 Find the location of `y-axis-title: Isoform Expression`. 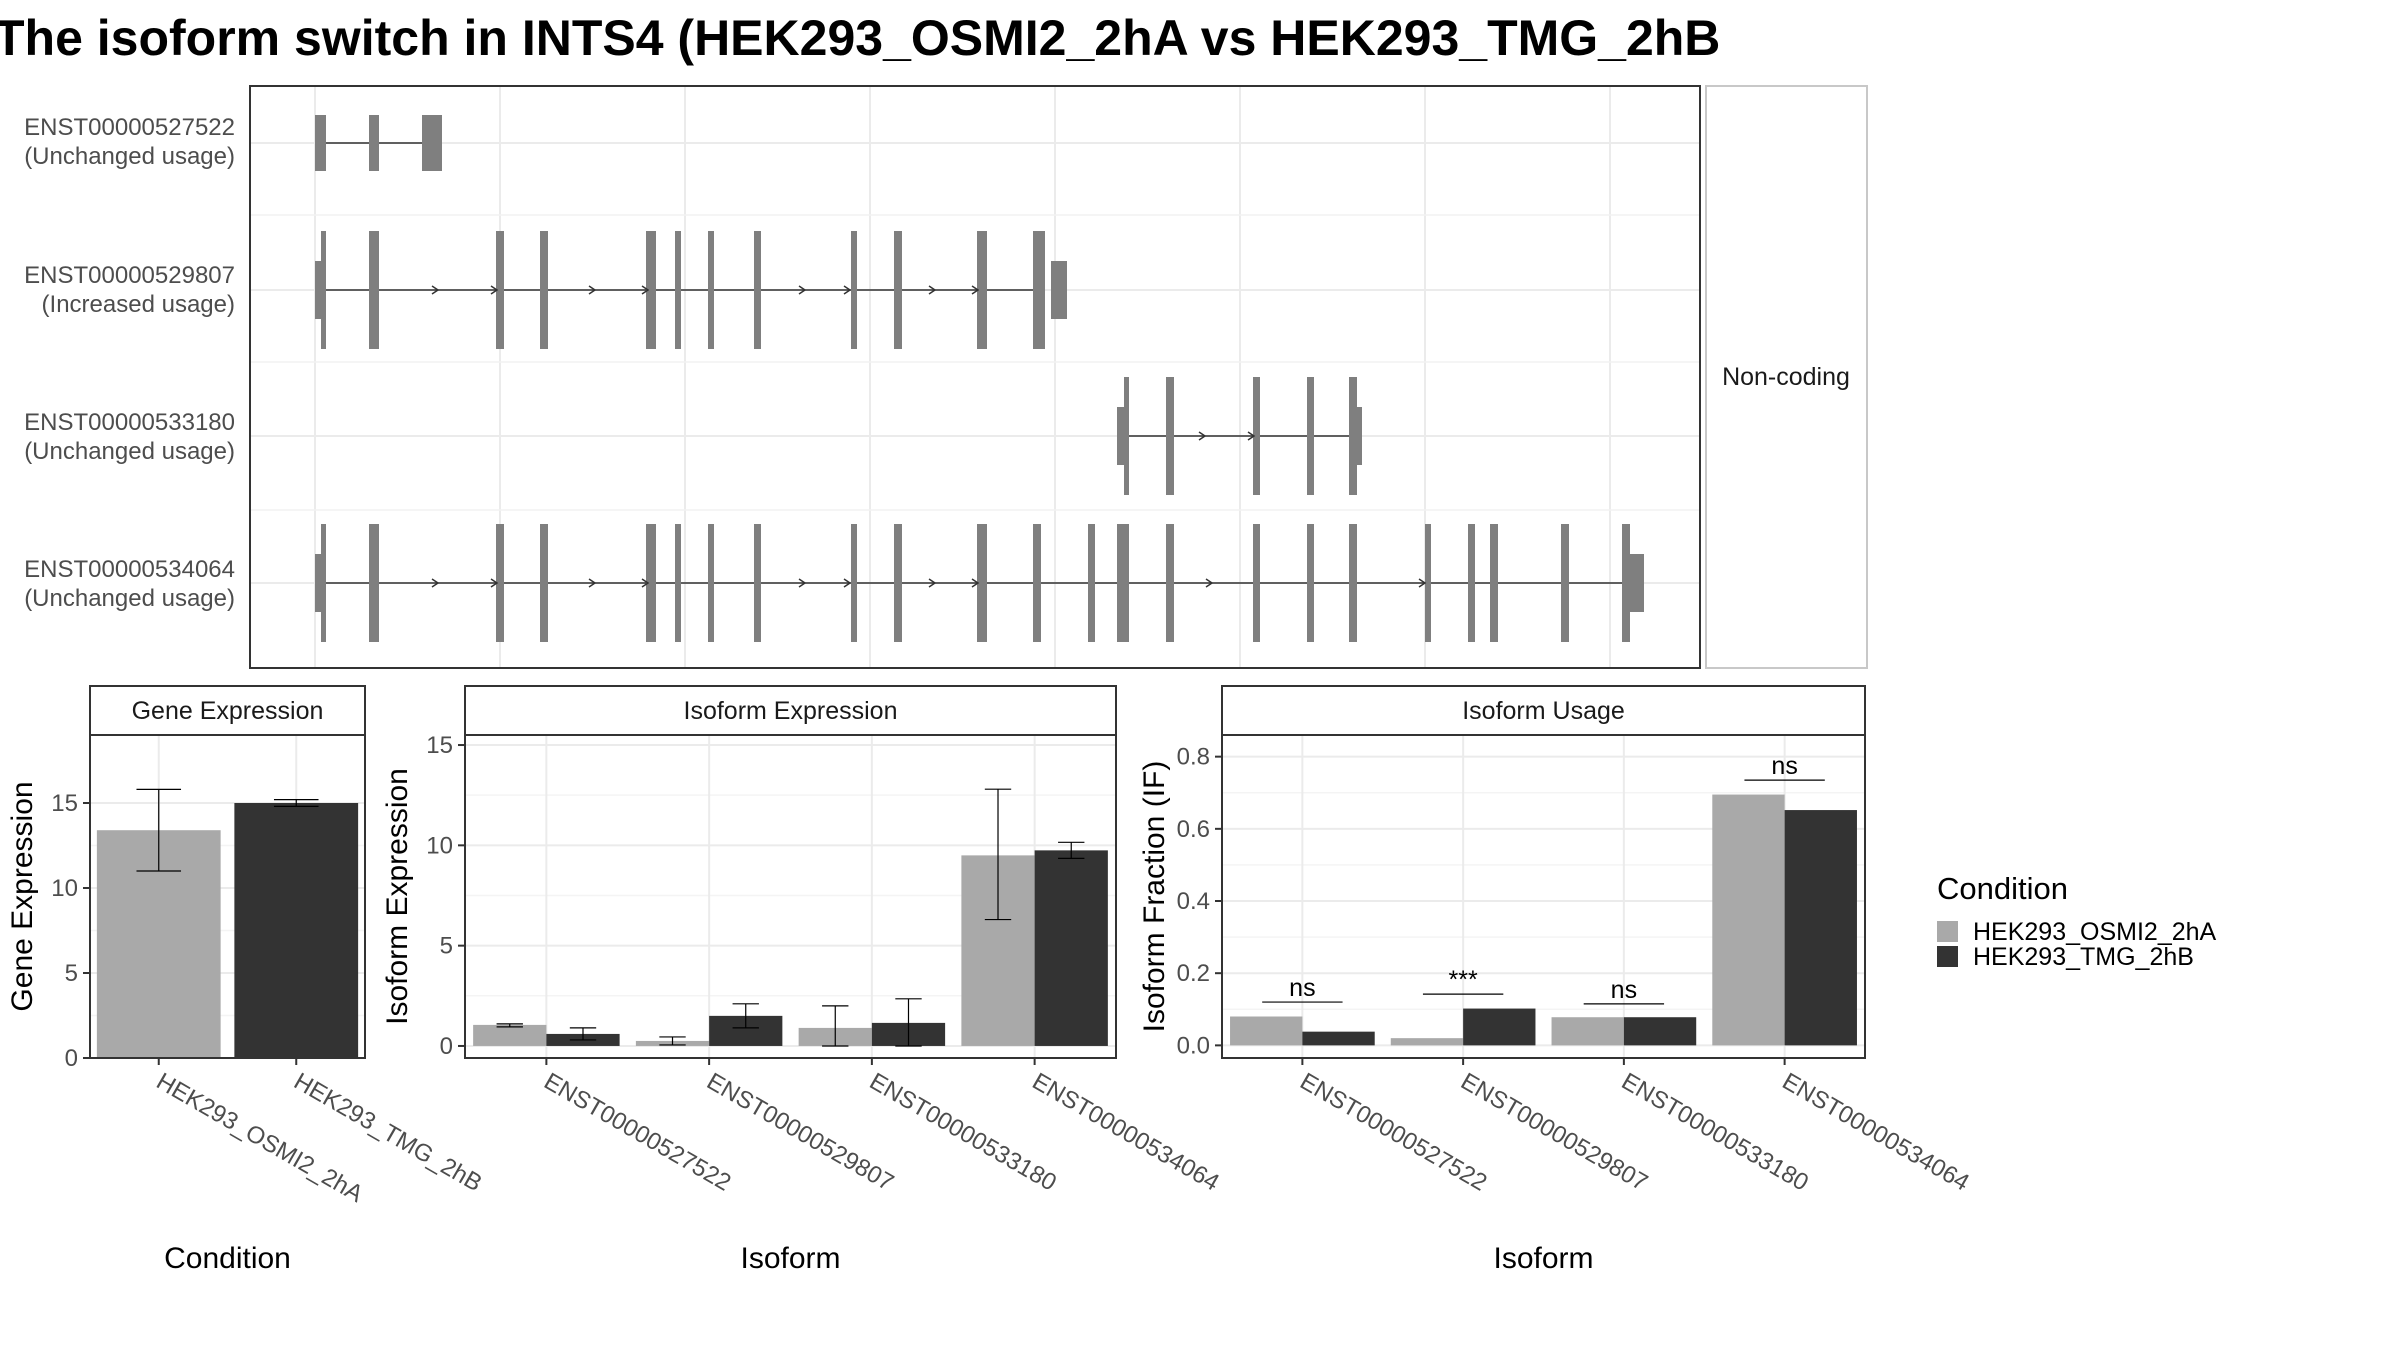

y-axis-title: Isoform Expression is located at coordinates (397, 896).